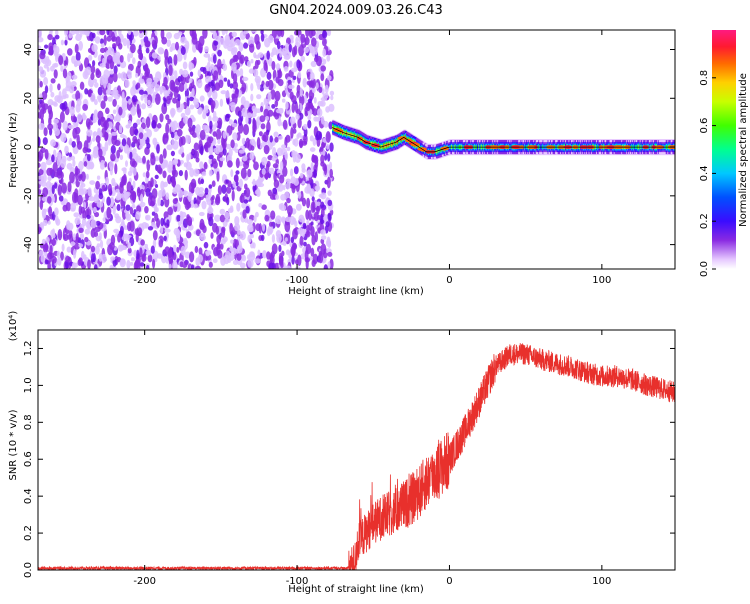 The image size is (750, 604). What do you see at coordinates (28, 49) in the screenshot?
I see `y-tick-label: 40` at bounding box center [28, 49].